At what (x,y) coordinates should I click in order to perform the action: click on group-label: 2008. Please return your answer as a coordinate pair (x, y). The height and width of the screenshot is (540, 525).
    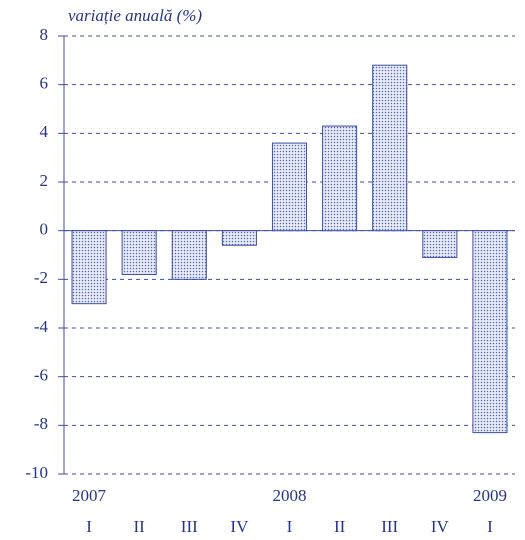
    Looking at the image, I should click on (290, 495).